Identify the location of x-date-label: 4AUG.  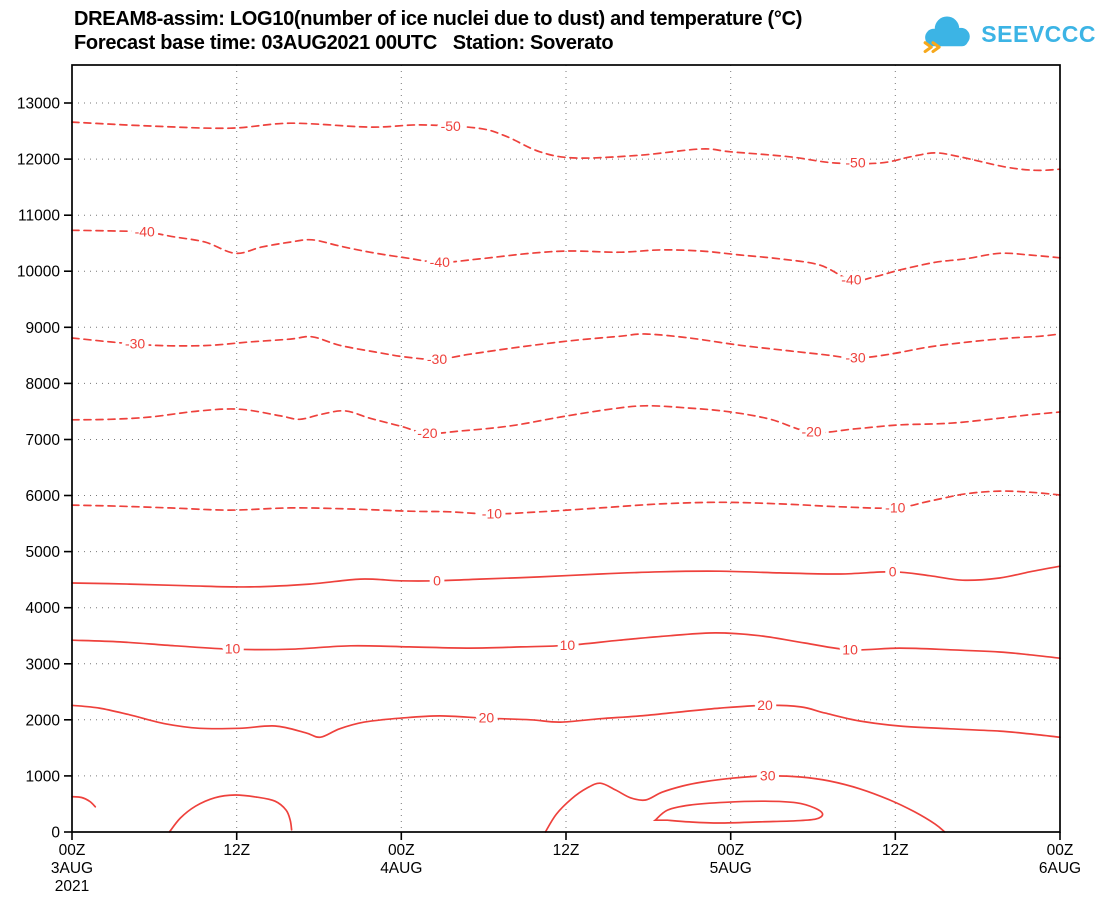
(401, 868).